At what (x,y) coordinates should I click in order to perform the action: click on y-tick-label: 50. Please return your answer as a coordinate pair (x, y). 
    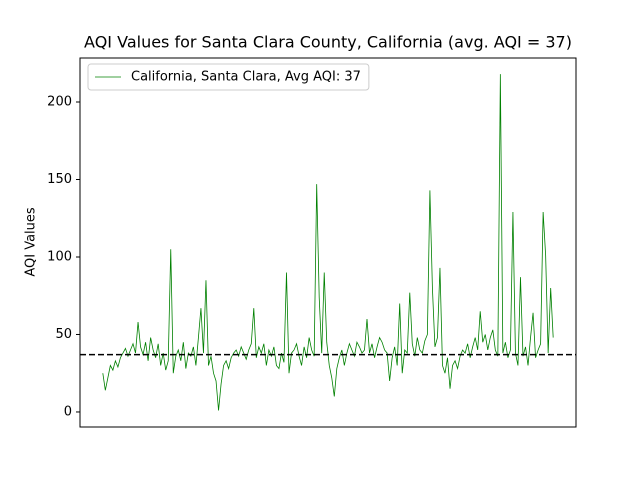
    Looking at the image, I should click on (63, 334).